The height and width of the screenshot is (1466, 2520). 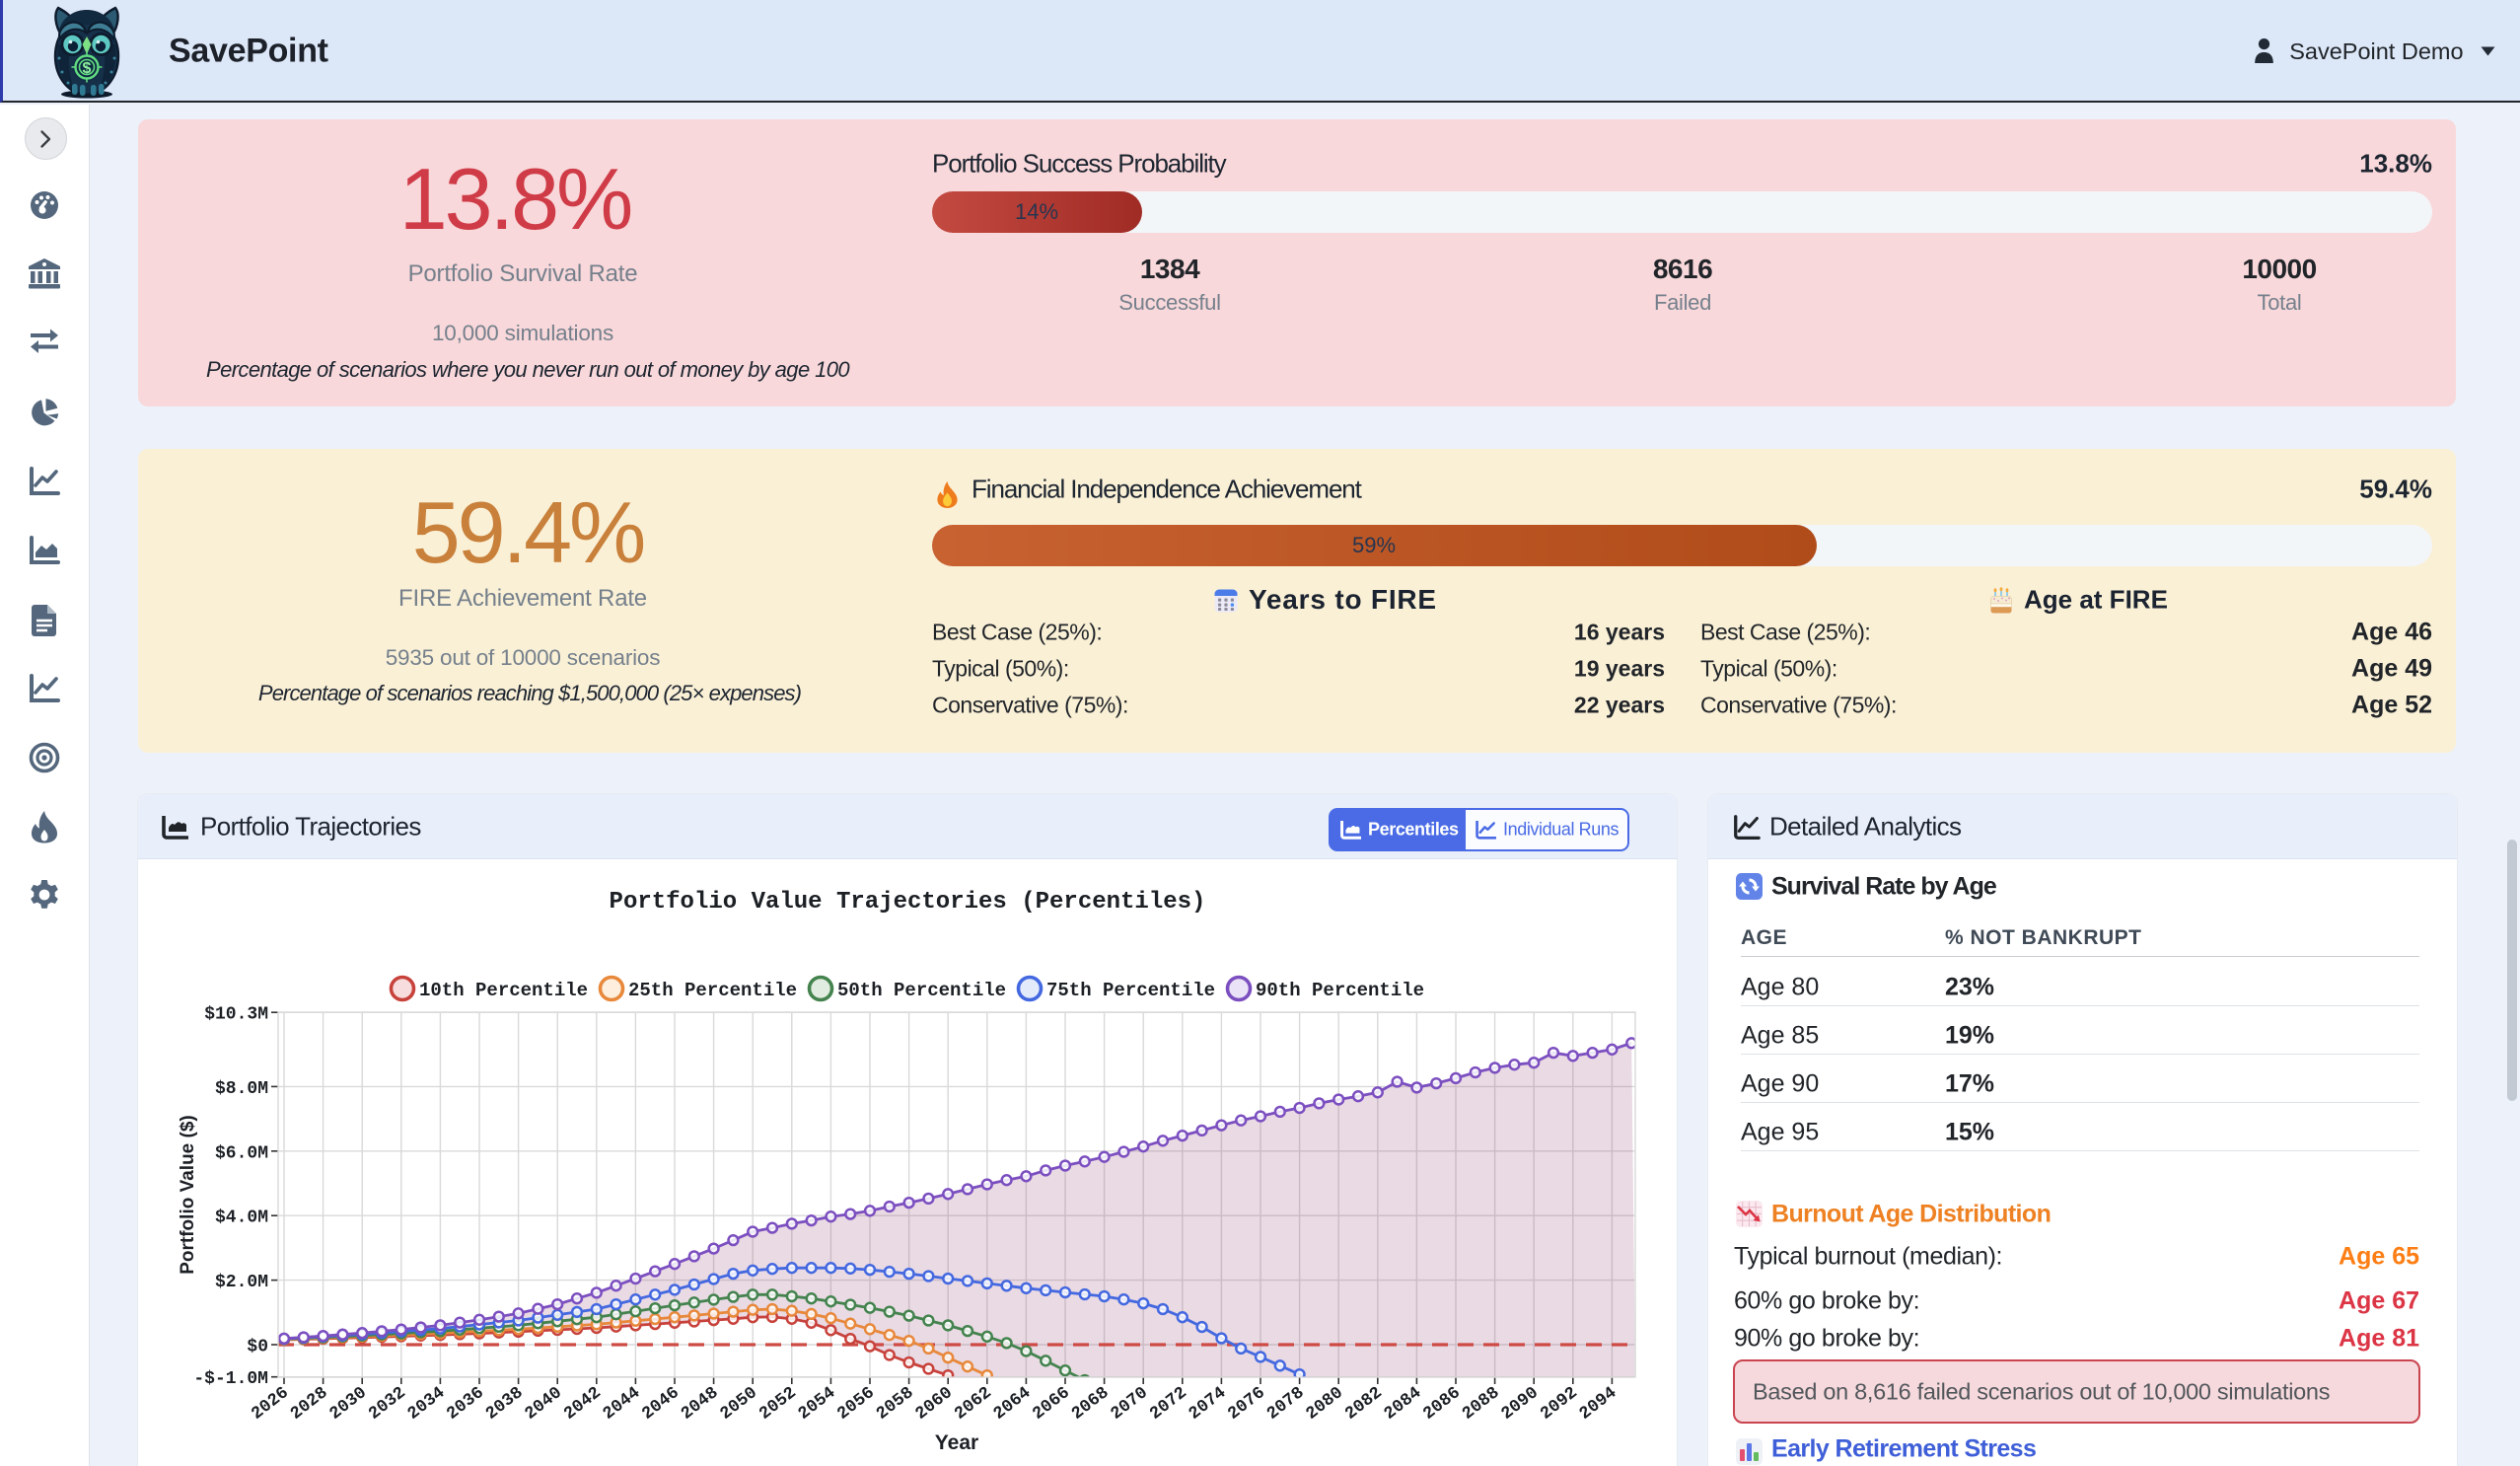 I want to click on svg-text: 2040, so click(x=543, y=1404).